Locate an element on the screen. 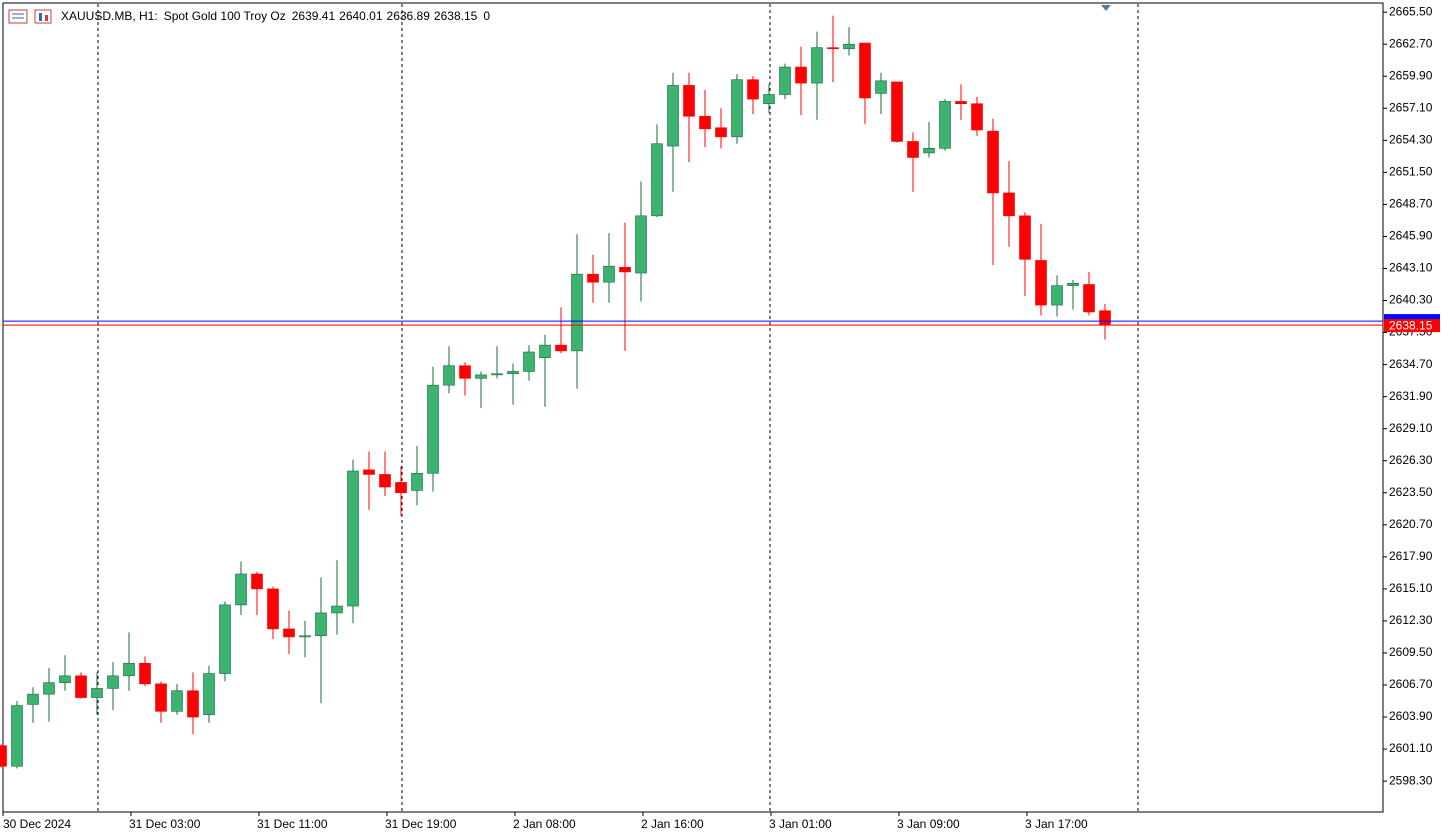  y-tick-label: 2645.90 is located at coordinates (1411, 236).